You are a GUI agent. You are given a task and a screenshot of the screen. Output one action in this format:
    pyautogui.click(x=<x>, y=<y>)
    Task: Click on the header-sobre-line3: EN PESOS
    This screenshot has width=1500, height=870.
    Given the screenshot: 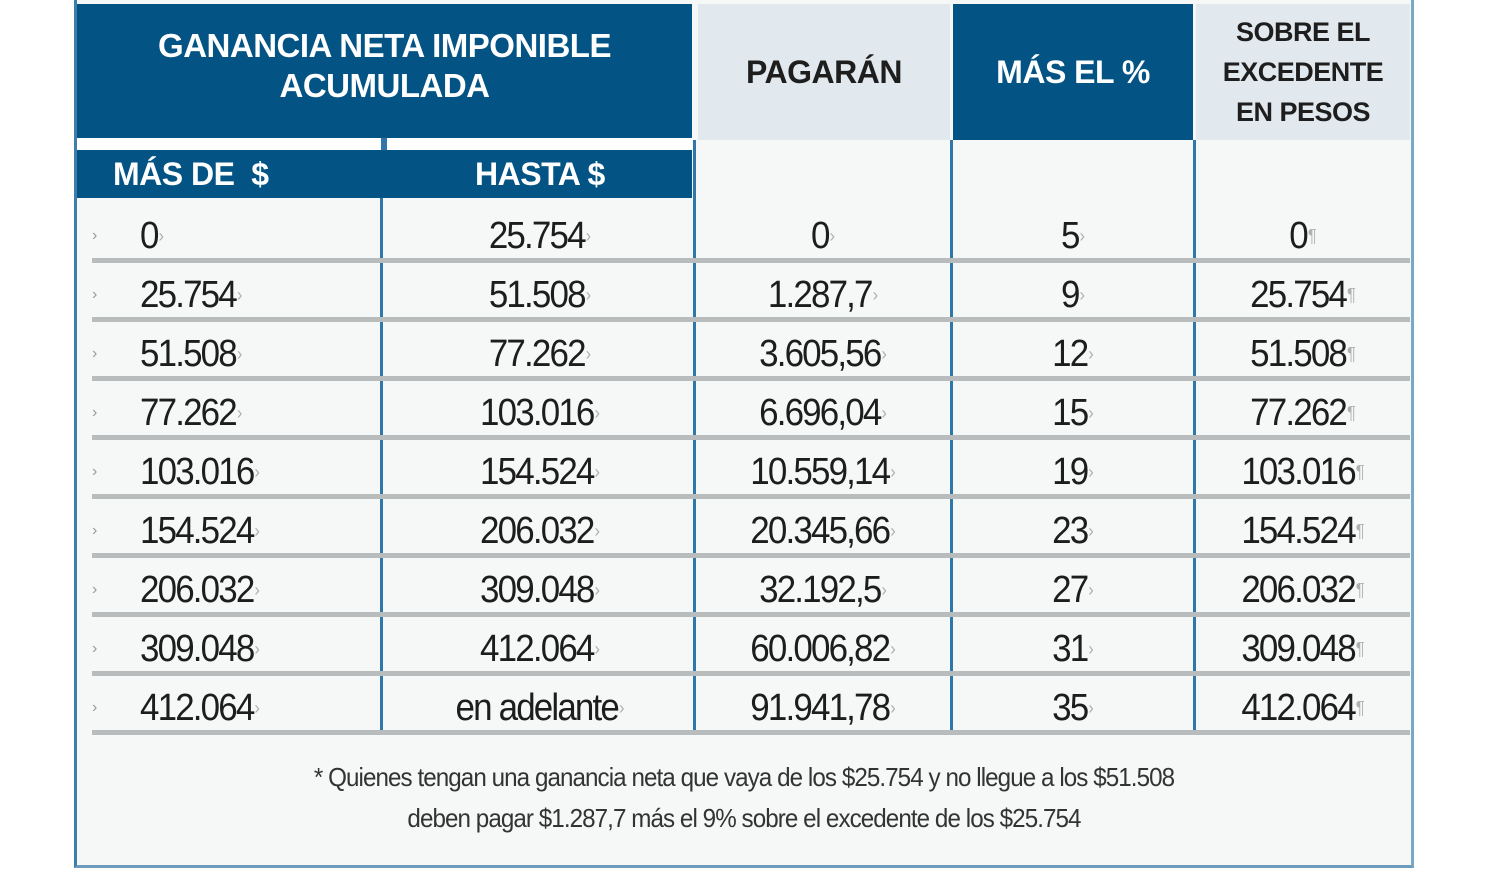 What is the action you would take?
    pyautogui.click(x=1303, y=112)
    